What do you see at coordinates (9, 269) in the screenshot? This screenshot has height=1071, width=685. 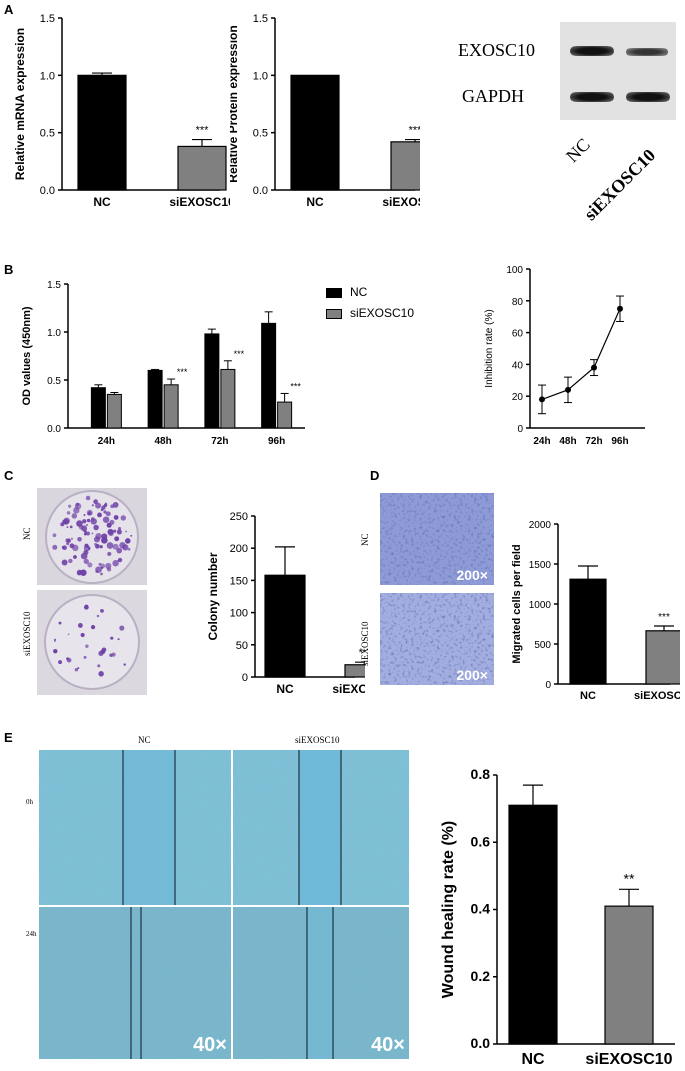 I see `panel-label-b: B` at bounding box center [9, 269].